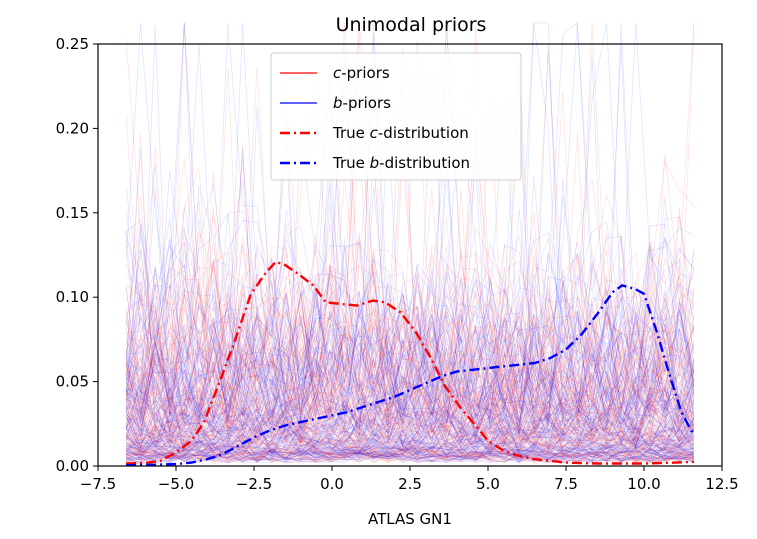 This screenshot has height=539, width=757. I want to click on legend-label: b-priors, so click(362, 103).